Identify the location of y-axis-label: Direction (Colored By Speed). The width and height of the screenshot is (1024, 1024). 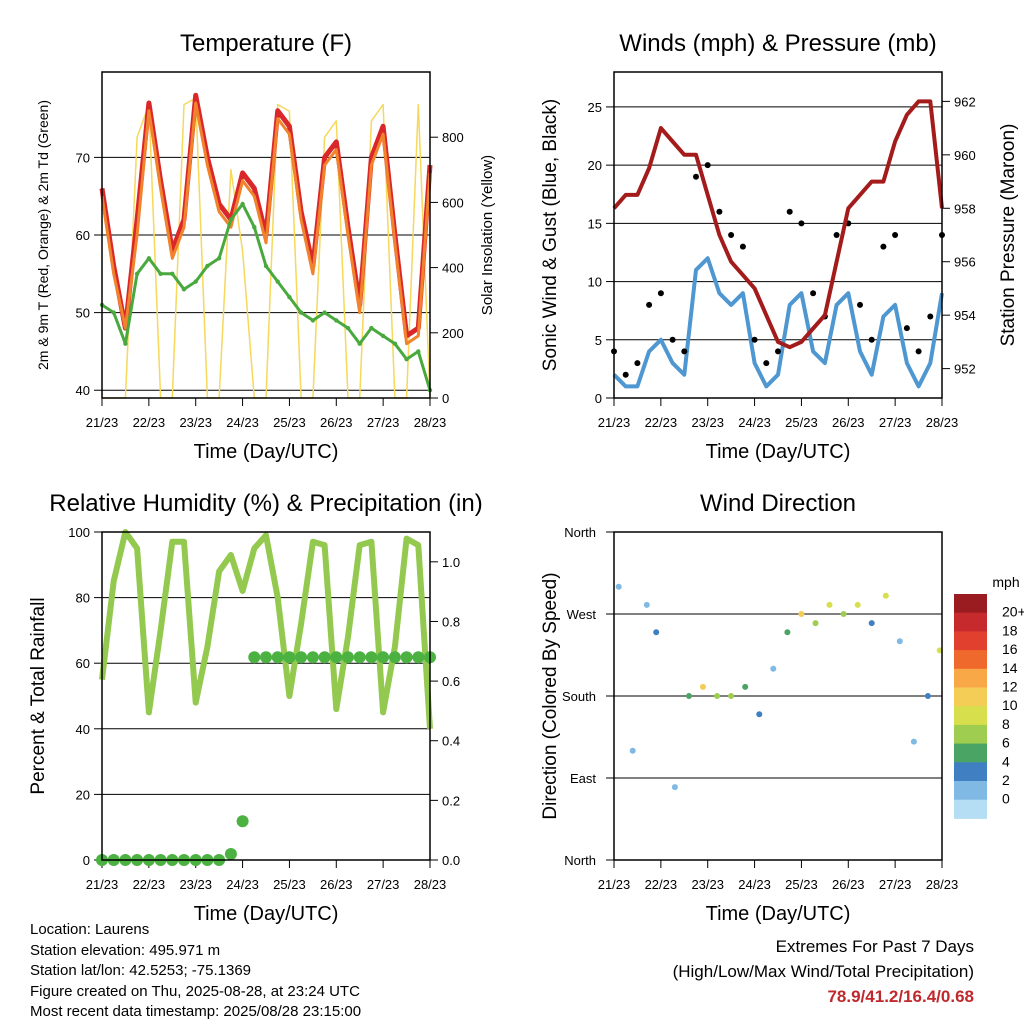
(550, 695).